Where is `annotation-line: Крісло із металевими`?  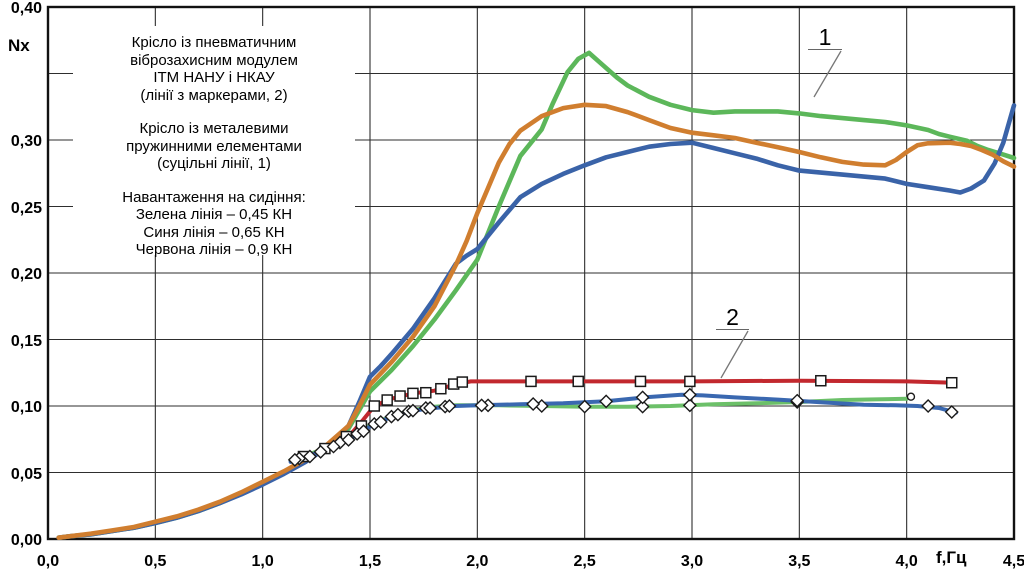
annotation-line: Крісло із металевими is located at coordinates (214, 128).